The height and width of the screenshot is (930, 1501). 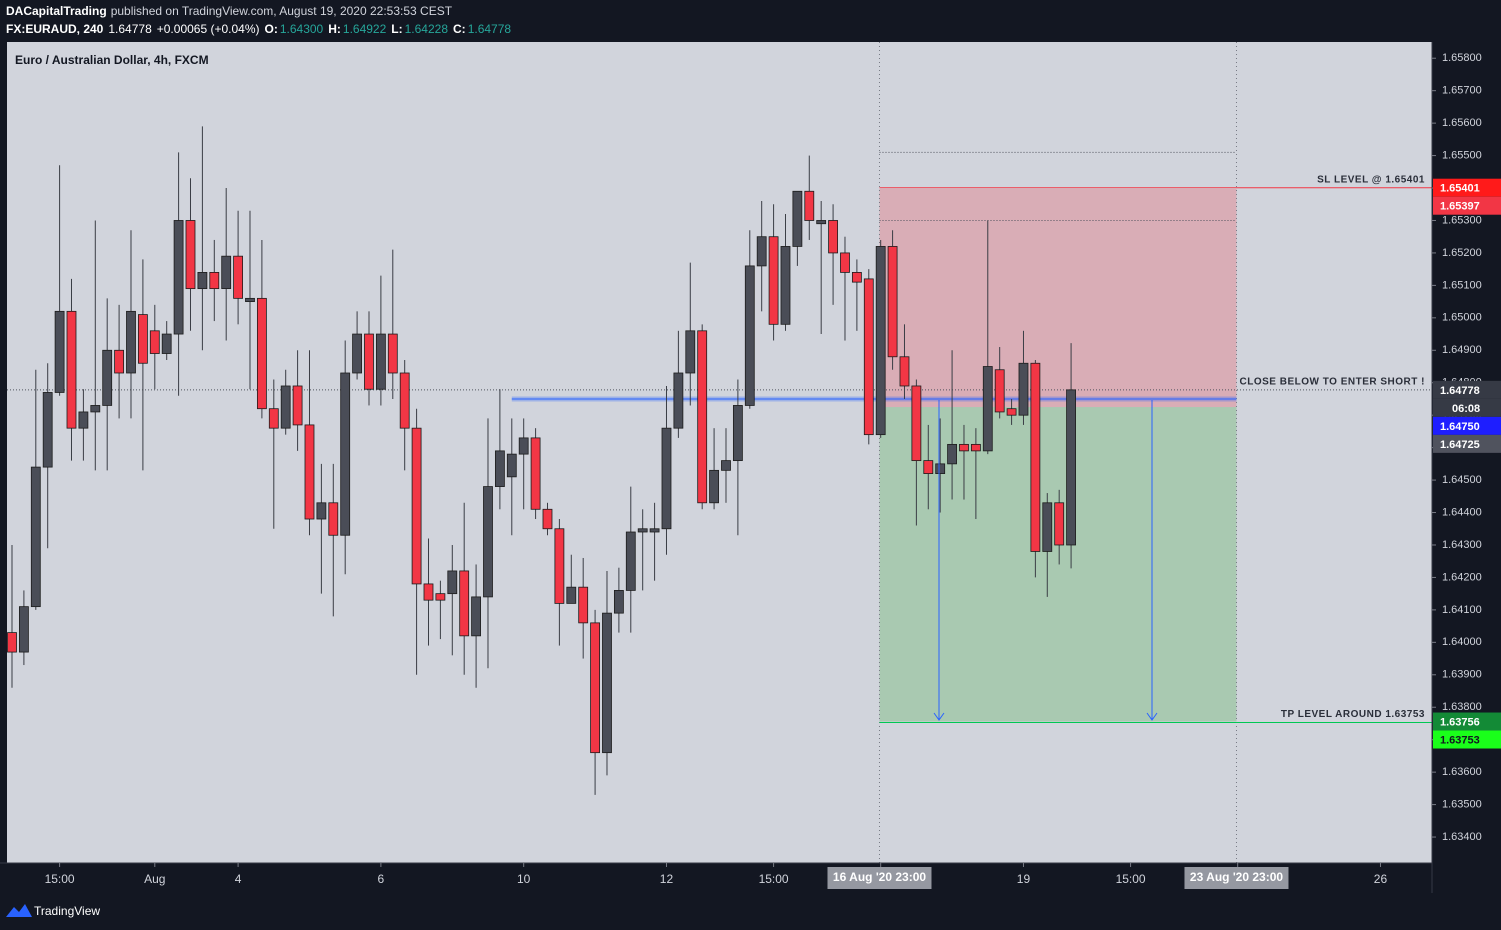 What do you see at coordinates (1371, 179) in the screenshot?
I see `annotation: SL LEVEL @ 1.65401` at bounding box center [1371, 179].